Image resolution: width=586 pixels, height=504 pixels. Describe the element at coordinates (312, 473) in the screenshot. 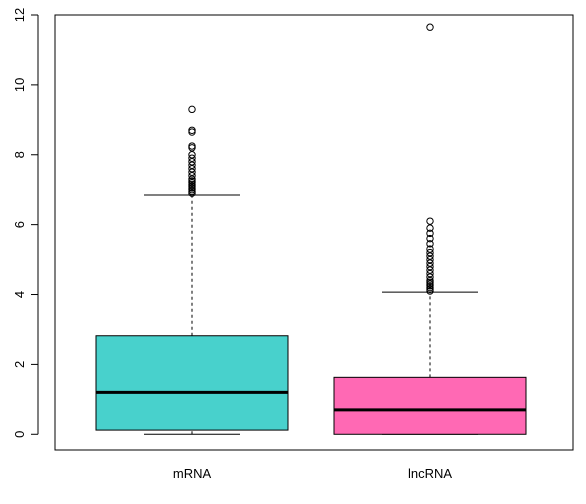

I see `x-axis-labels: mRNA lncRNA` at that location.